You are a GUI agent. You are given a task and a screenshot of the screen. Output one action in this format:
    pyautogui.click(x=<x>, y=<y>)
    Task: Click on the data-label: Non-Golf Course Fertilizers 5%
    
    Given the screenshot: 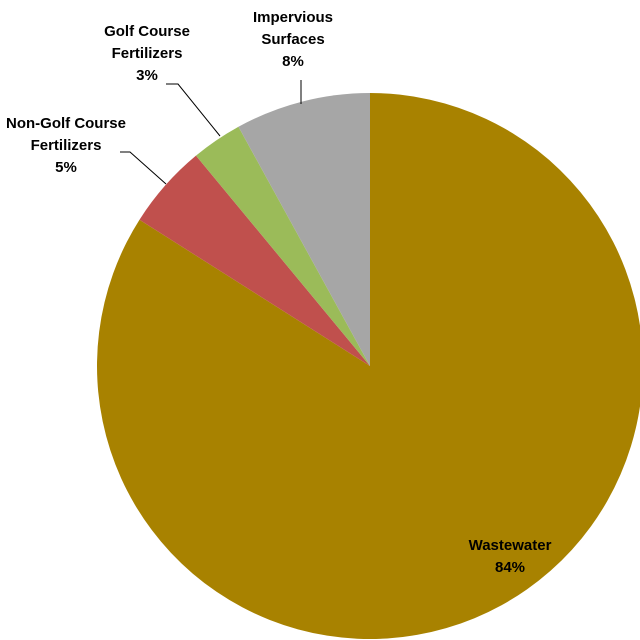 What is the action you would take?
    pyautogui.click(x=66, y=145)
    